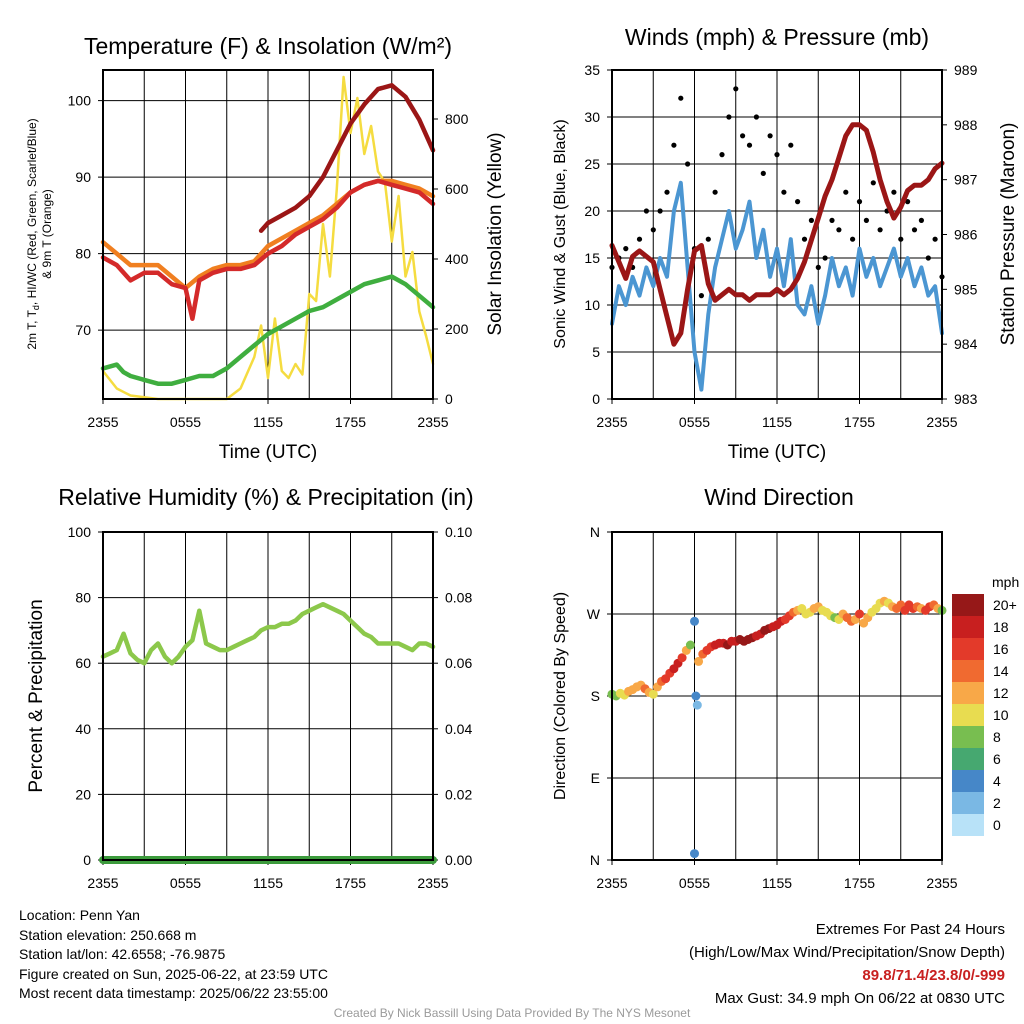 The height and width of the screenshot is (1024, 1024). What do you see at coordinates (997, 737) in the screenshot?
I see `legend-label: 8` at bounding box center [997, 737].